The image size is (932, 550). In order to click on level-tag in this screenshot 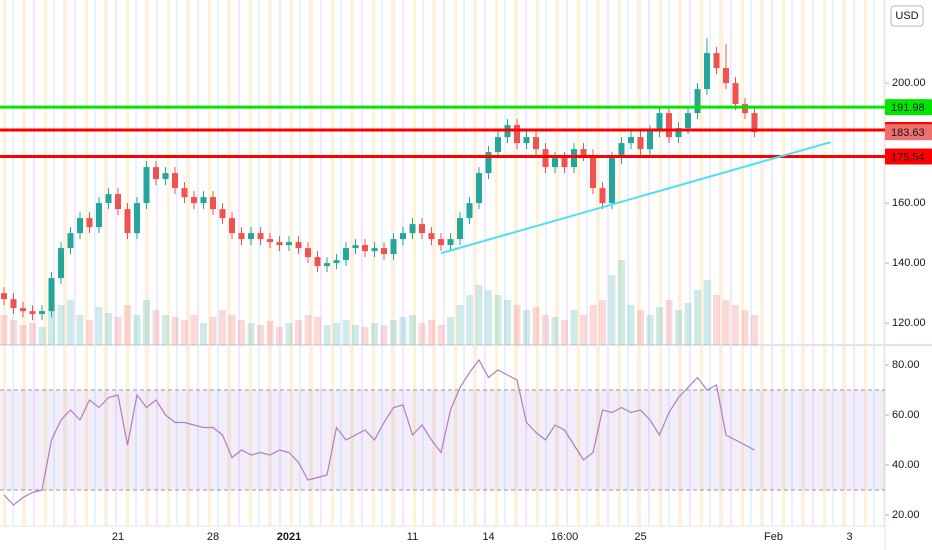, I will do `click(908, 156)`.